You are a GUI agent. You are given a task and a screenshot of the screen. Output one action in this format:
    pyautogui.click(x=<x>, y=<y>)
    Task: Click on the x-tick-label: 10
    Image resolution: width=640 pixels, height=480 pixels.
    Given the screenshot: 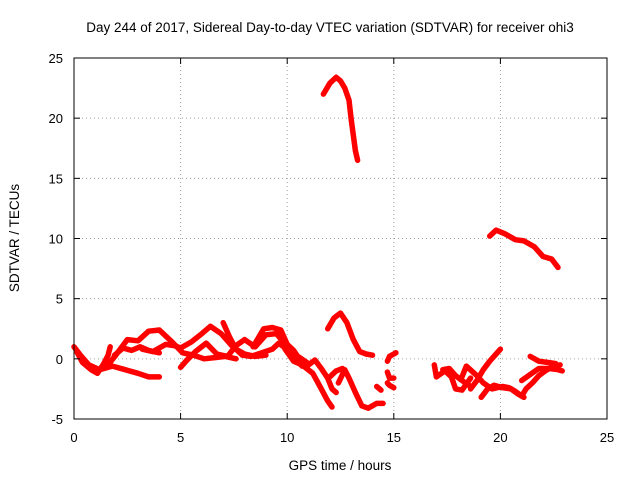 What is the action you would take?
    pyautogui.click(x=287, y=437)
    